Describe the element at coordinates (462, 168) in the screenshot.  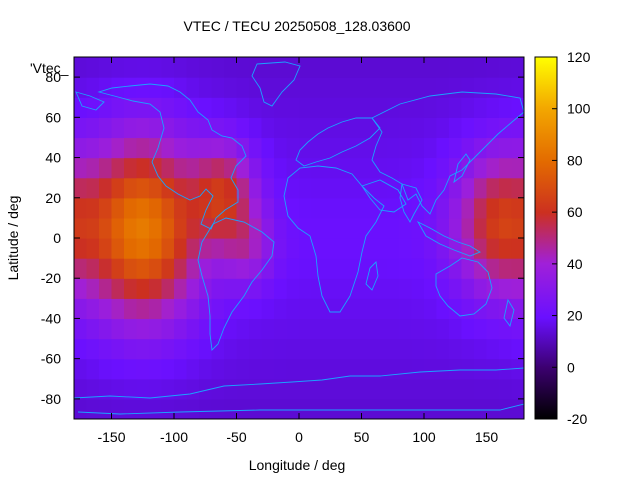
I see `coastline-japan` at that location.